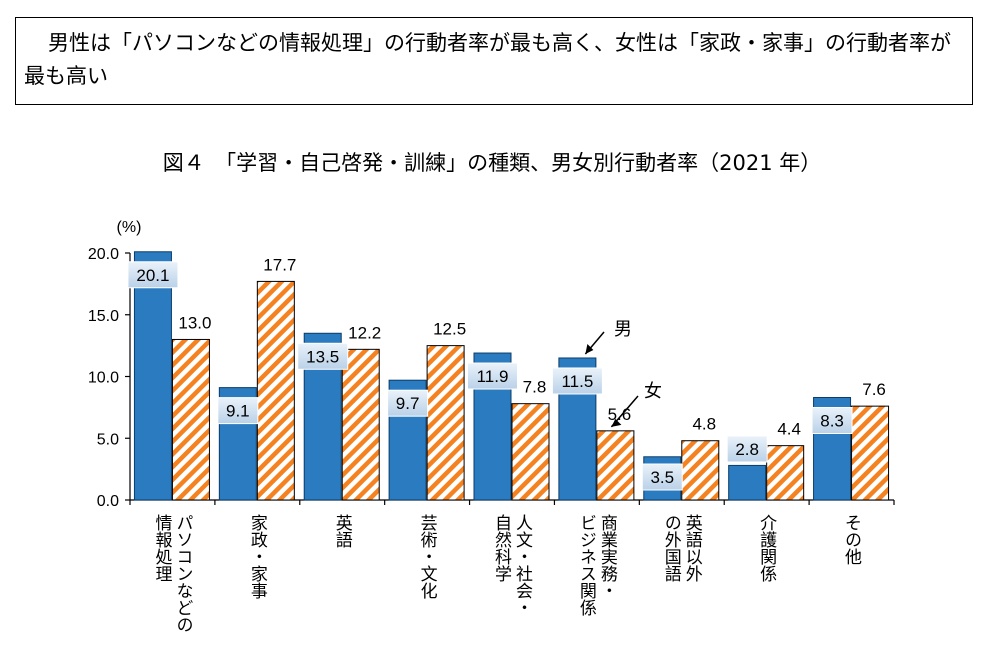 This screenshot has width=984, height=651. I want to click on male-value-label: 2.8, so click(747, 449).